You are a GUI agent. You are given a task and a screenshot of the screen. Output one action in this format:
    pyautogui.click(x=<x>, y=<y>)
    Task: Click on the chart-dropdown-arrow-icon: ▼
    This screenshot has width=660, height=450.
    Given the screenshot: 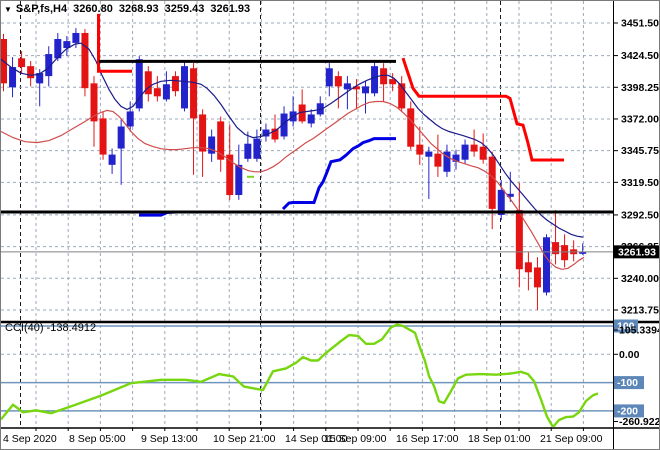 What is the action you would take?
    pyautogui.click(x=8, y=9)
    